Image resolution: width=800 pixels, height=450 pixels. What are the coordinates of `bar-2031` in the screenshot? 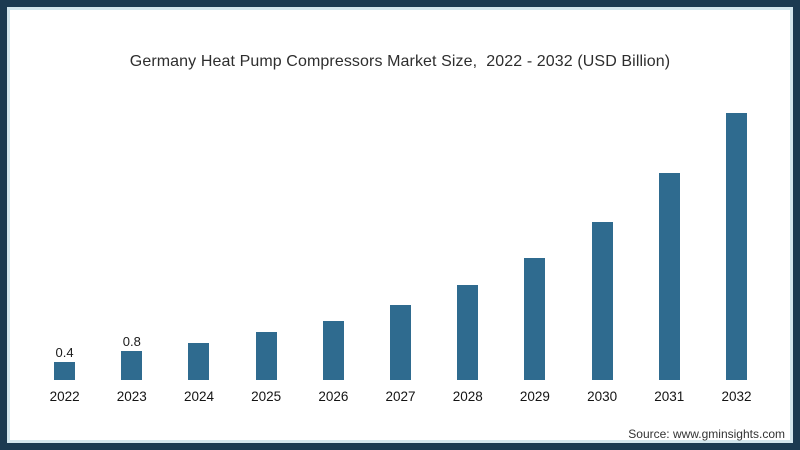 It's located at (669, 276).